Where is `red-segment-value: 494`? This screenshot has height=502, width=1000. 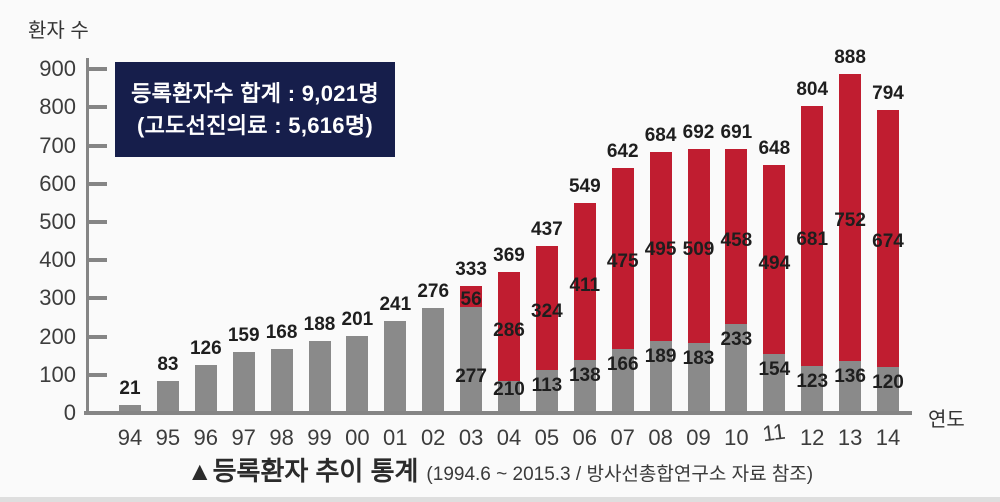 red-segment-value: 494 is located at coordinates (774, 263).